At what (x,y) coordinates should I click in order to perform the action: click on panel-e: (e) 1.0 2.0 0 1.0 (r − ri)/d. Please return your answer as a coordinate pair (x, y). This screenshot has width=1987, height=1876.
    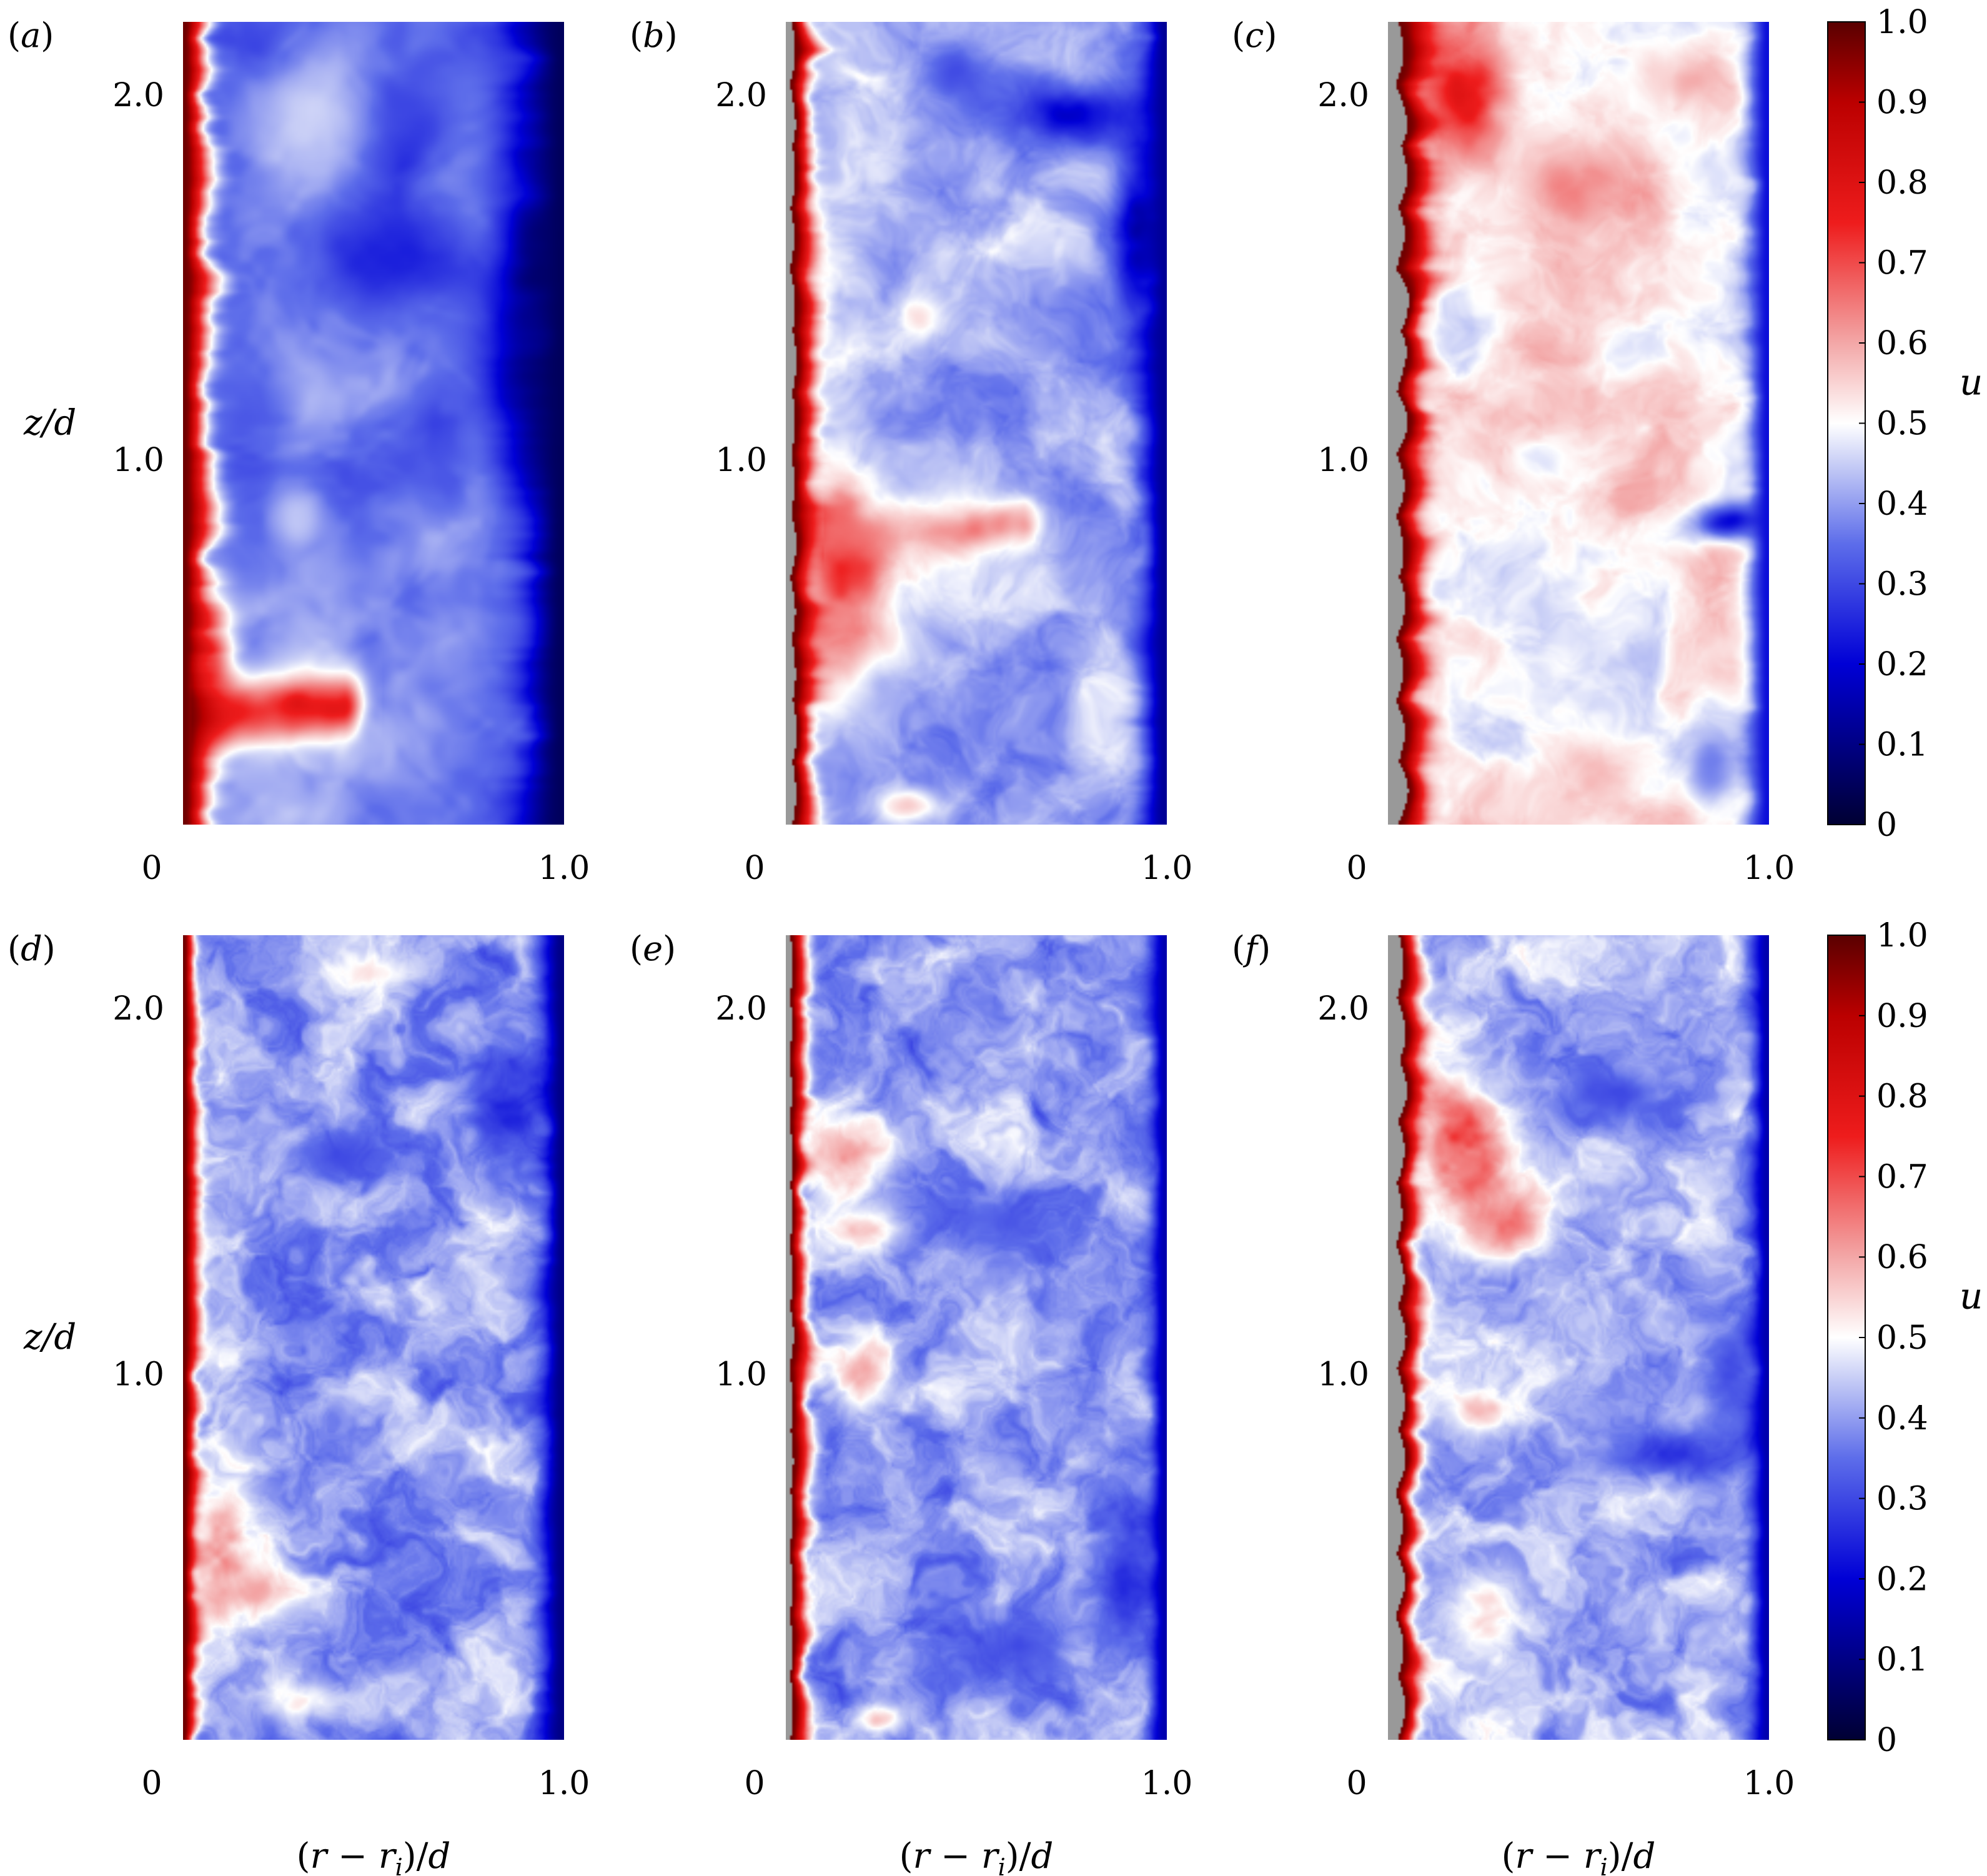
    Looking at the image, I should click on (911, 1402).